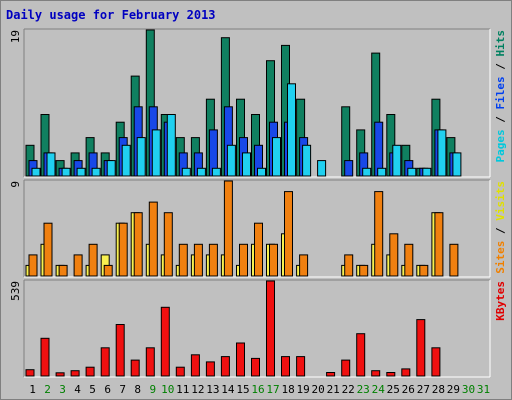 This screenshot has height=400, width=512. I want to click on legend-kbytes: KBytes, so click(500, 301).